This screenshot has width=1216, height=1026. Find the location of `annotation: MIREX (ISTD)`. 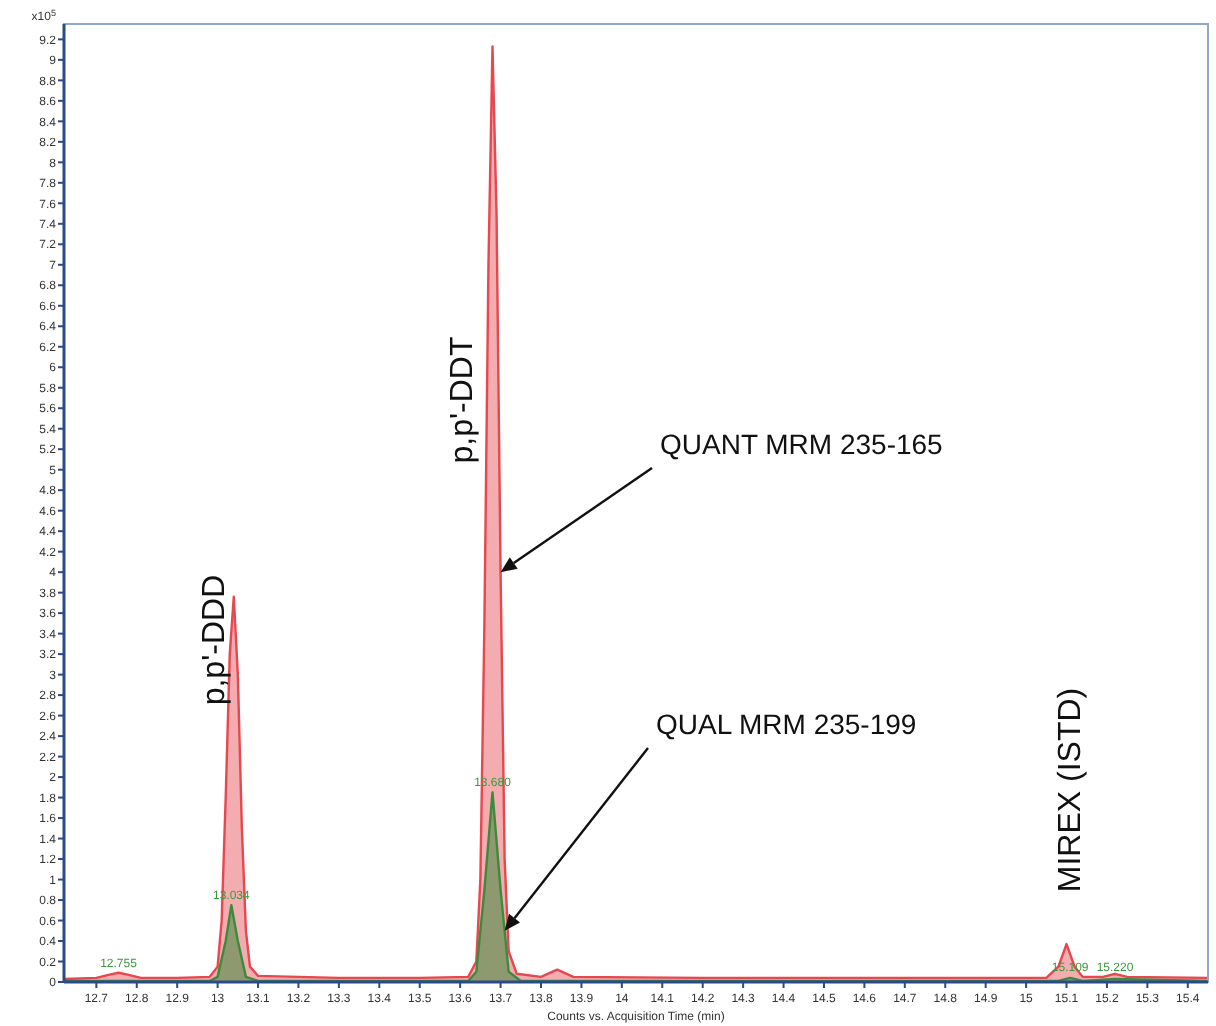

annotation: MIREX (ISTD) is located at coordinates (1071, 790).